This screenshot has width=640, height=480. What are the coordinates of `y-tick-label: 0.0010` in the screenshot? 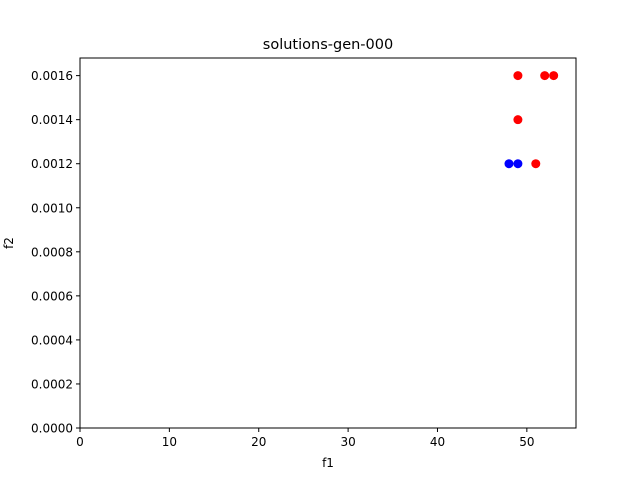 It's located at (52, 208).